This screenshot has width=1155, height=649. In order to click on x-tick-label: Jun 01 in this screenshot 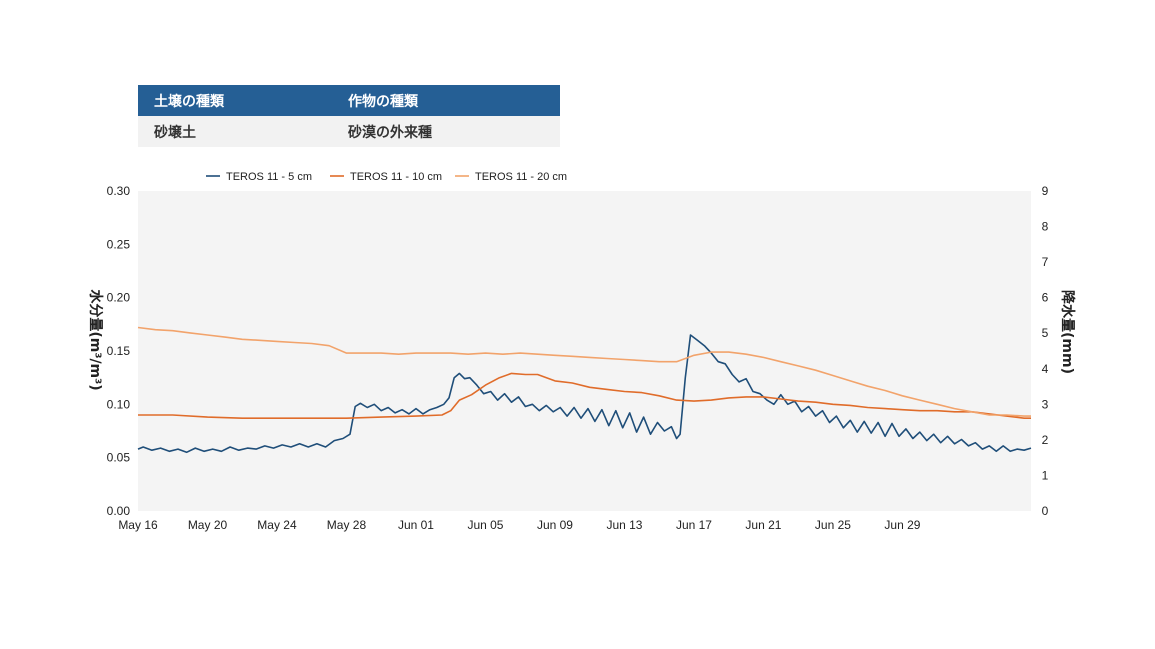, I will do `click(416, 525)`.